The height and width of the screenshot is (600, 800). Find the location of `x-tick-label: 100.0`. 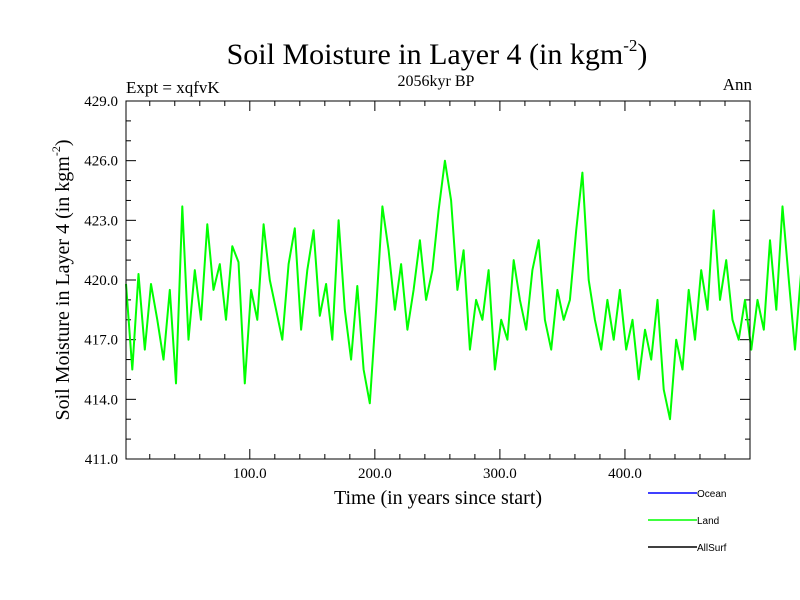

x-tick-label: 100.0 is located at coordinates (250, 474).